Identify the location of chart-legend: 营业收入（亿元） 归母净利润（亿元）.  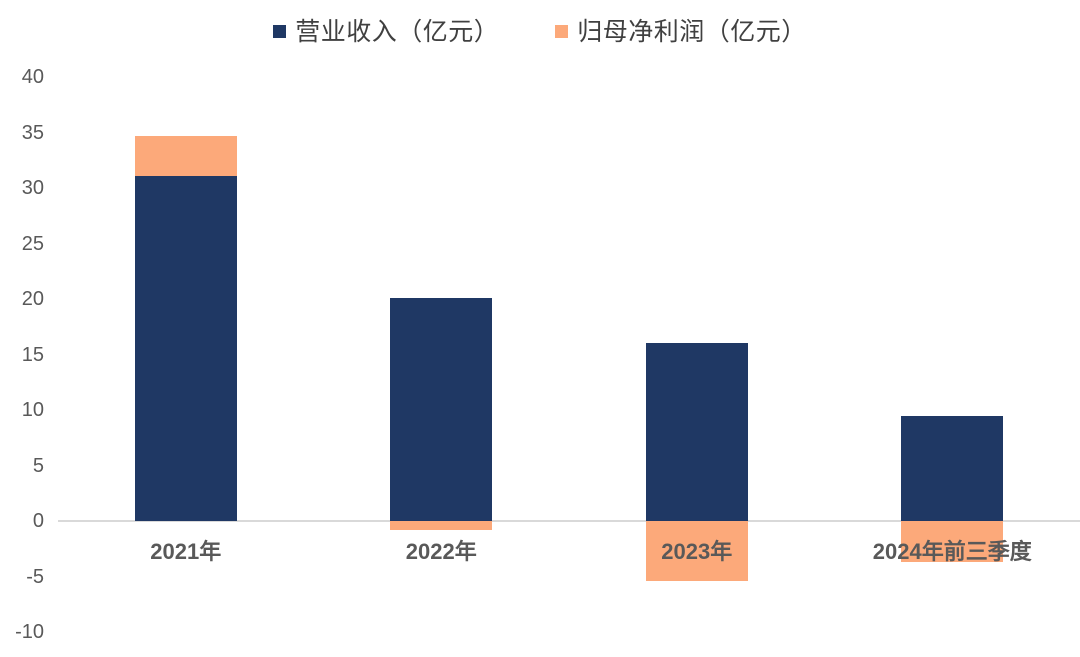
(540, 30).